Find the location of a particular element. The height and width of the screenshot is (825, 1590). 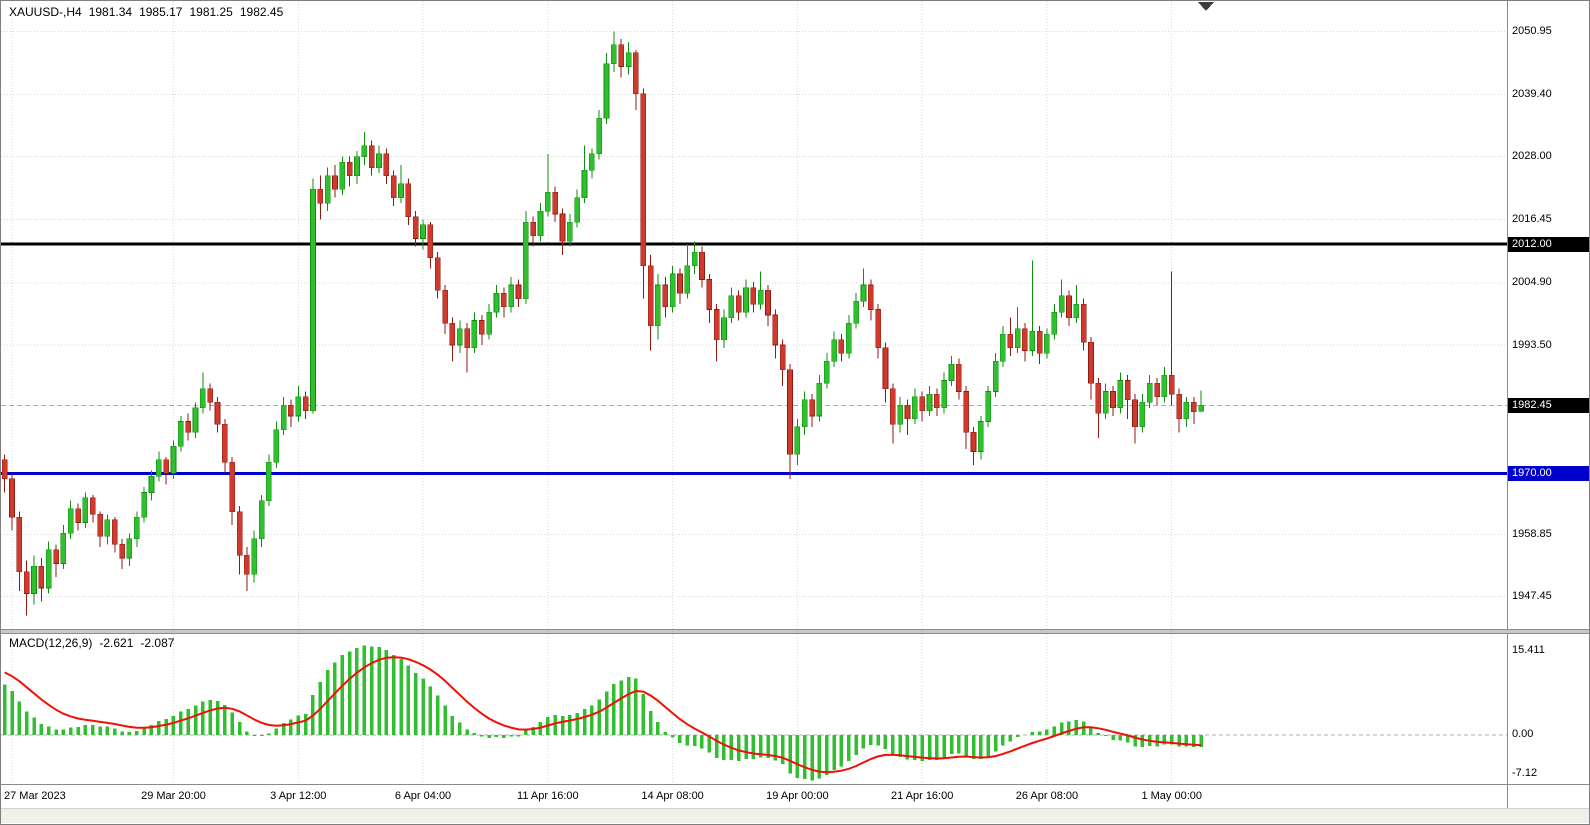

pane-splitter is located at coordinates (795, 631).